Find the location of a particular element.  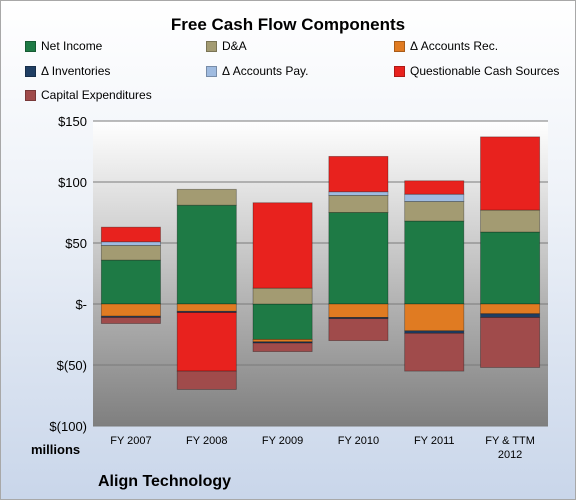

bar-questionable-cash-sources-fy-2011 is located at coordinates (434, 187).